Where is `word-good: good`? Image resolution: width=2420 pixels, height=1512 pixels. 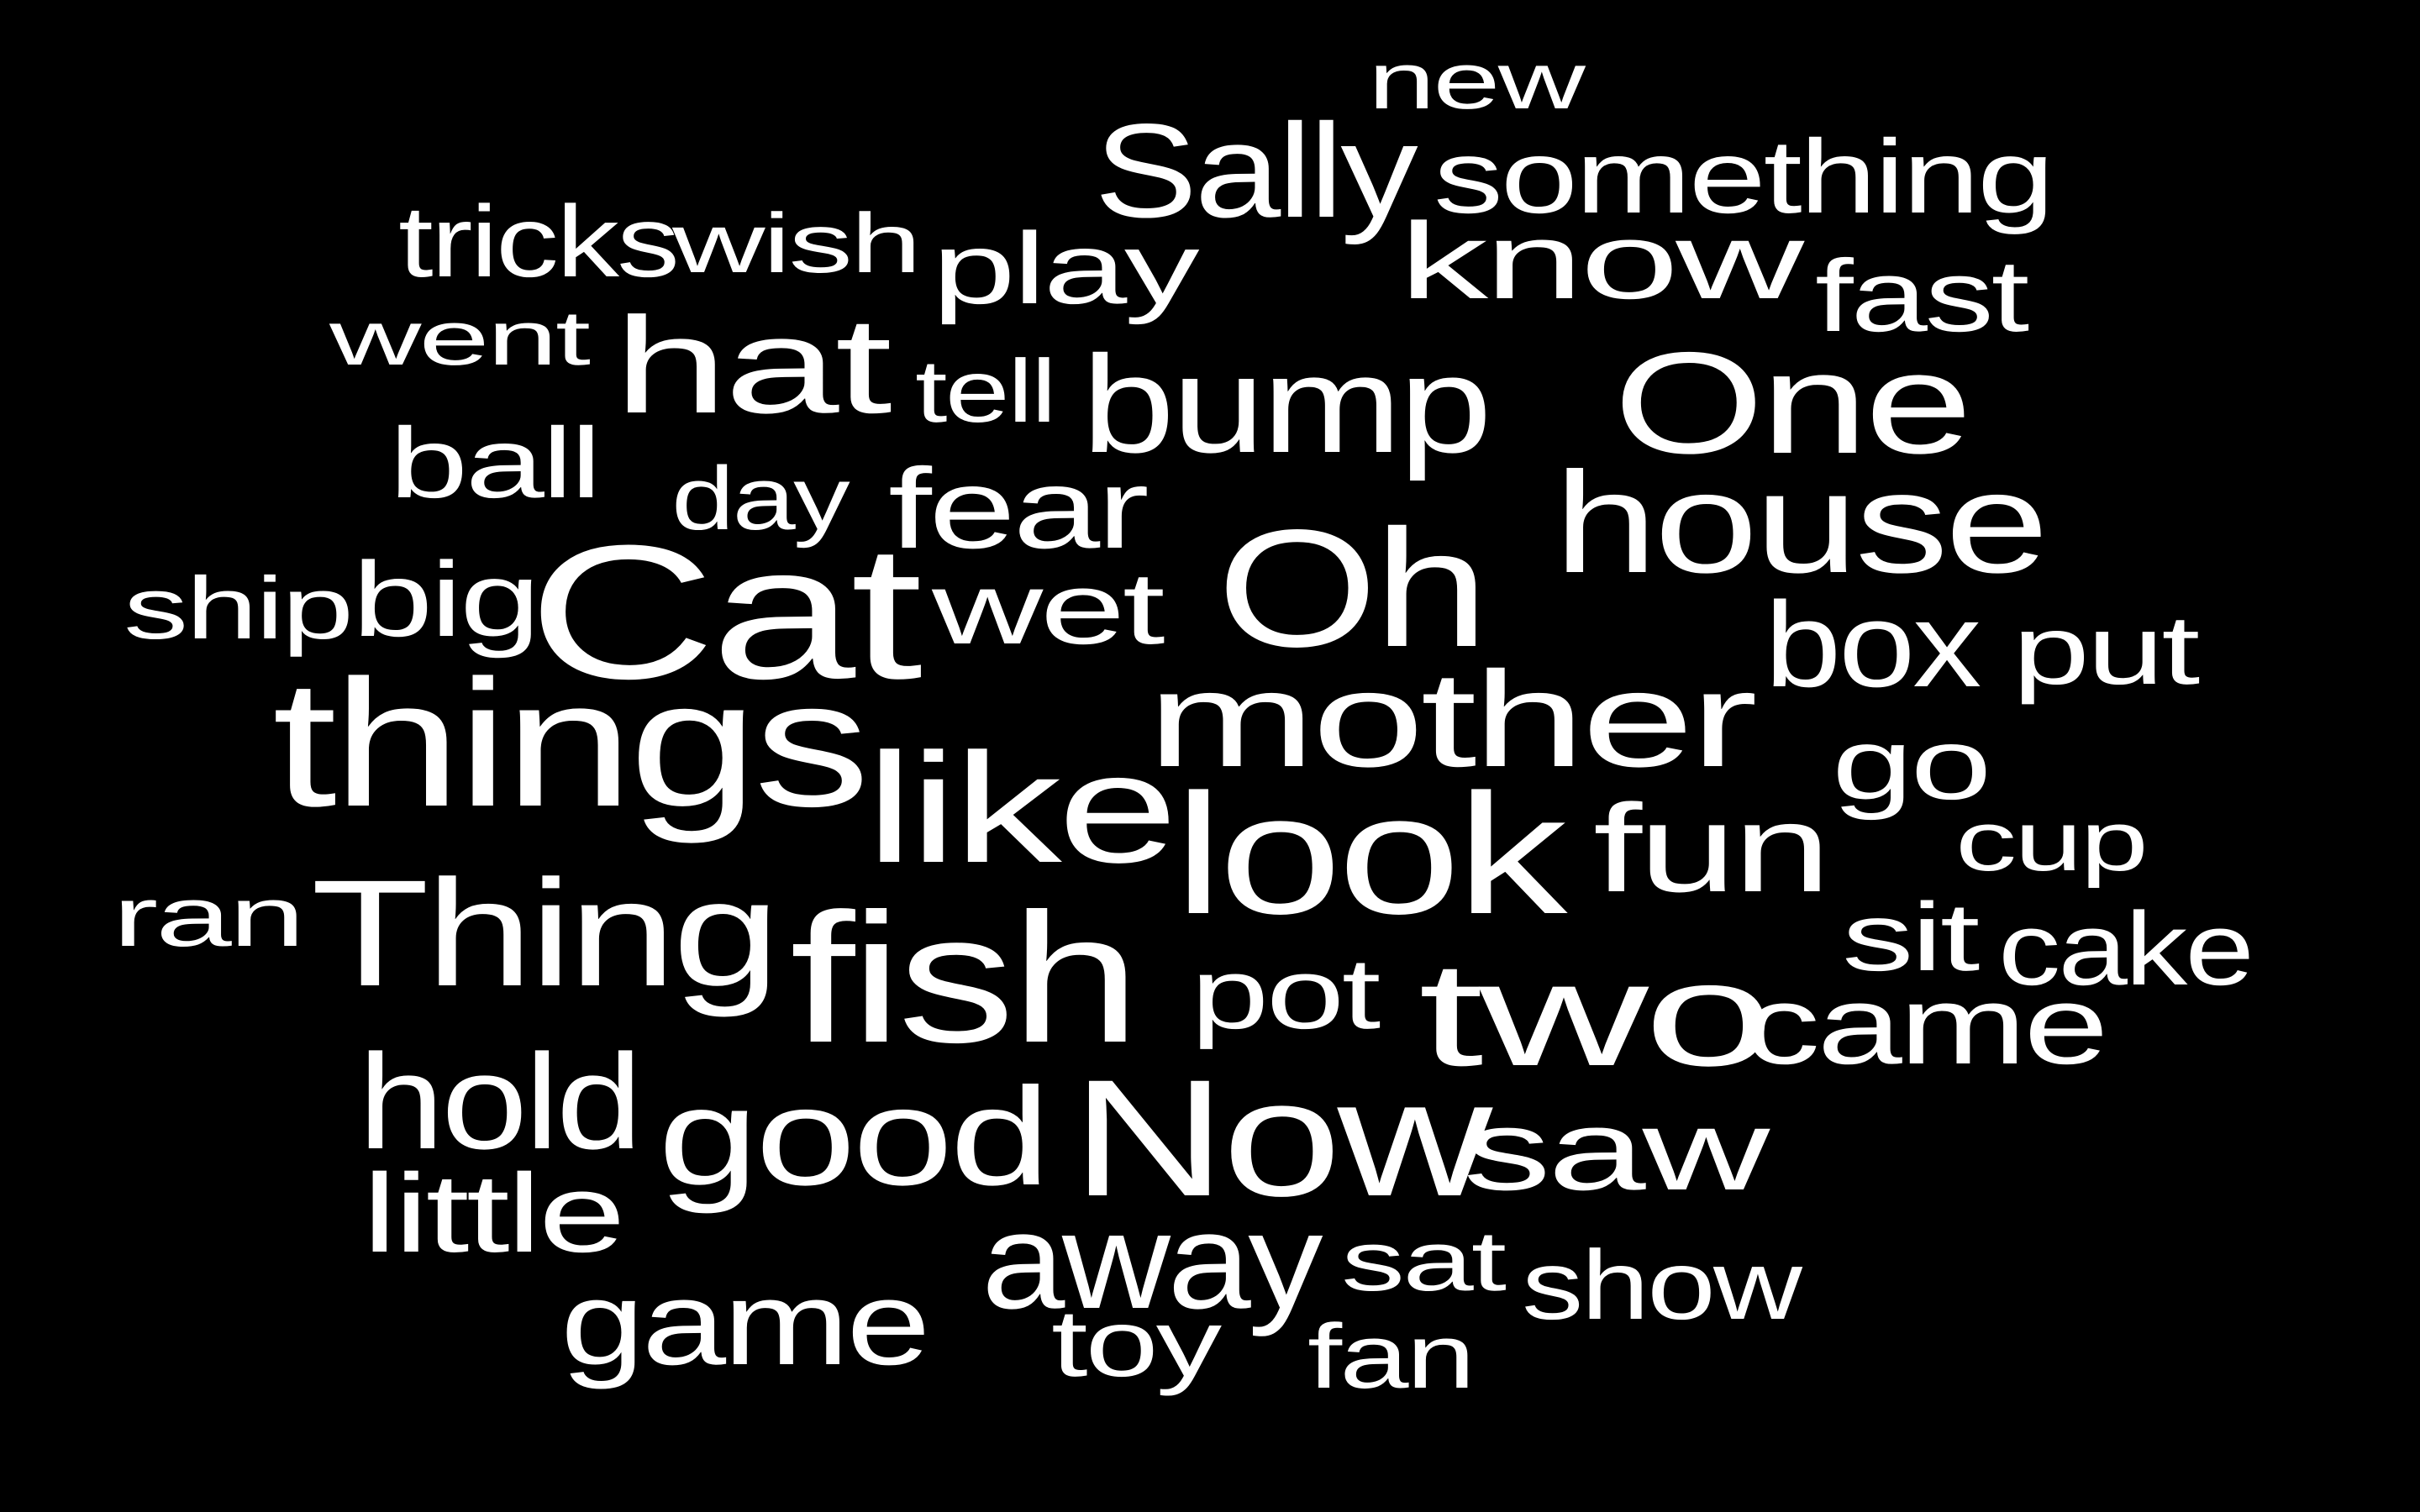 word-good: good is located at coordinates (854, 1137).